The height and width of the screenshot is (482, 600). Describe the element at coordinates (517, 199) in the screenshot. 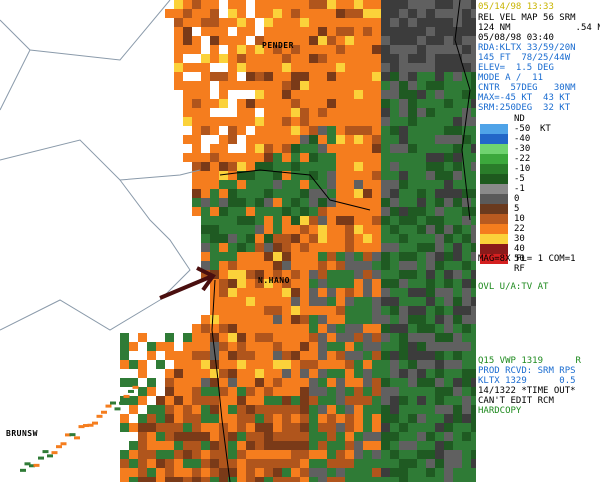

I see `legend-label: 0` at that location.